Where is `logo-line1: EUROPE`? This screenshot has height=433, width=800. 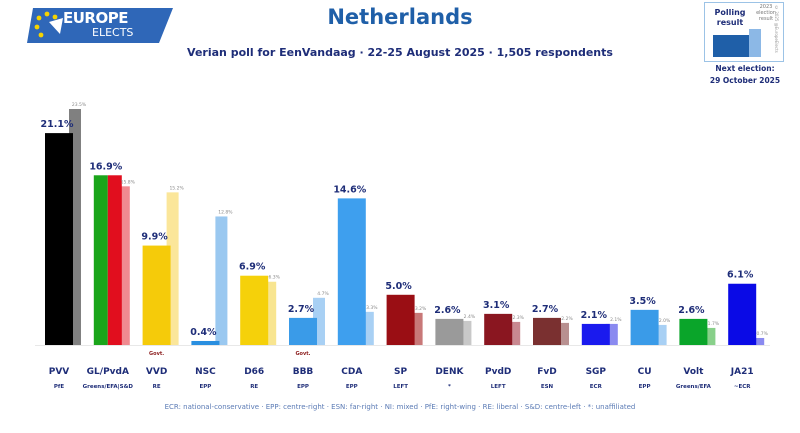
logo-line1: EUROPE is located at coordinates (95, 18).